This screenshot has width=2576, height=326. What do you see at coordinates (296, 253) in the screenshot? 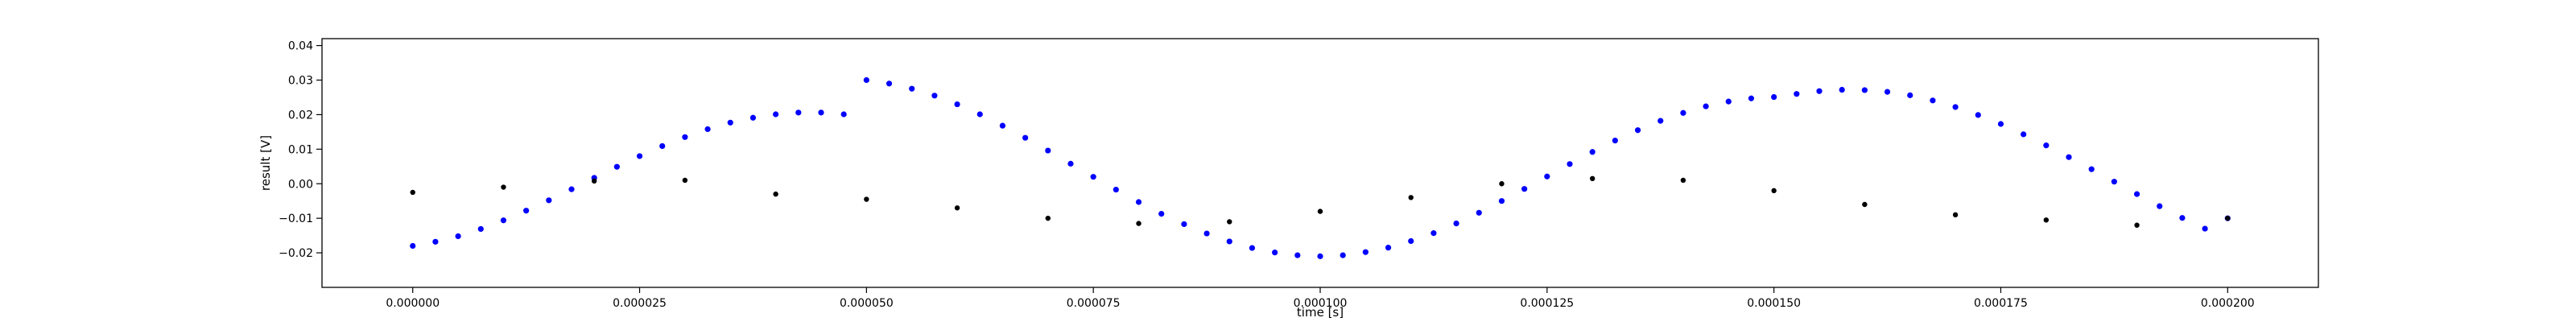
I see `y-tick-label: −0.02` at bounding box center [296, 253].